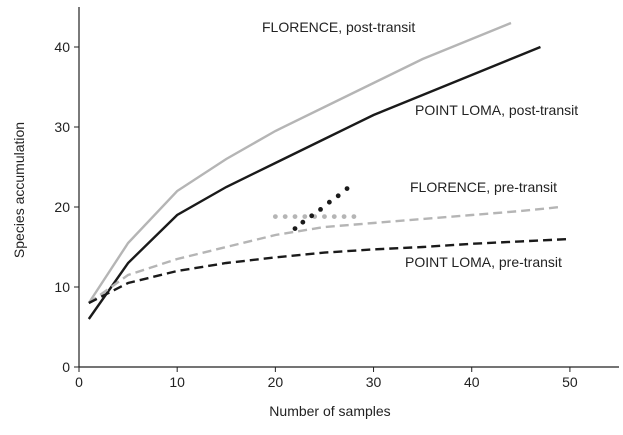  What do you see at coordinates (483, 262) in the screenshot?
I see `series-label: POINT LOMA, pre-transit` at bounding box center [483, 262].